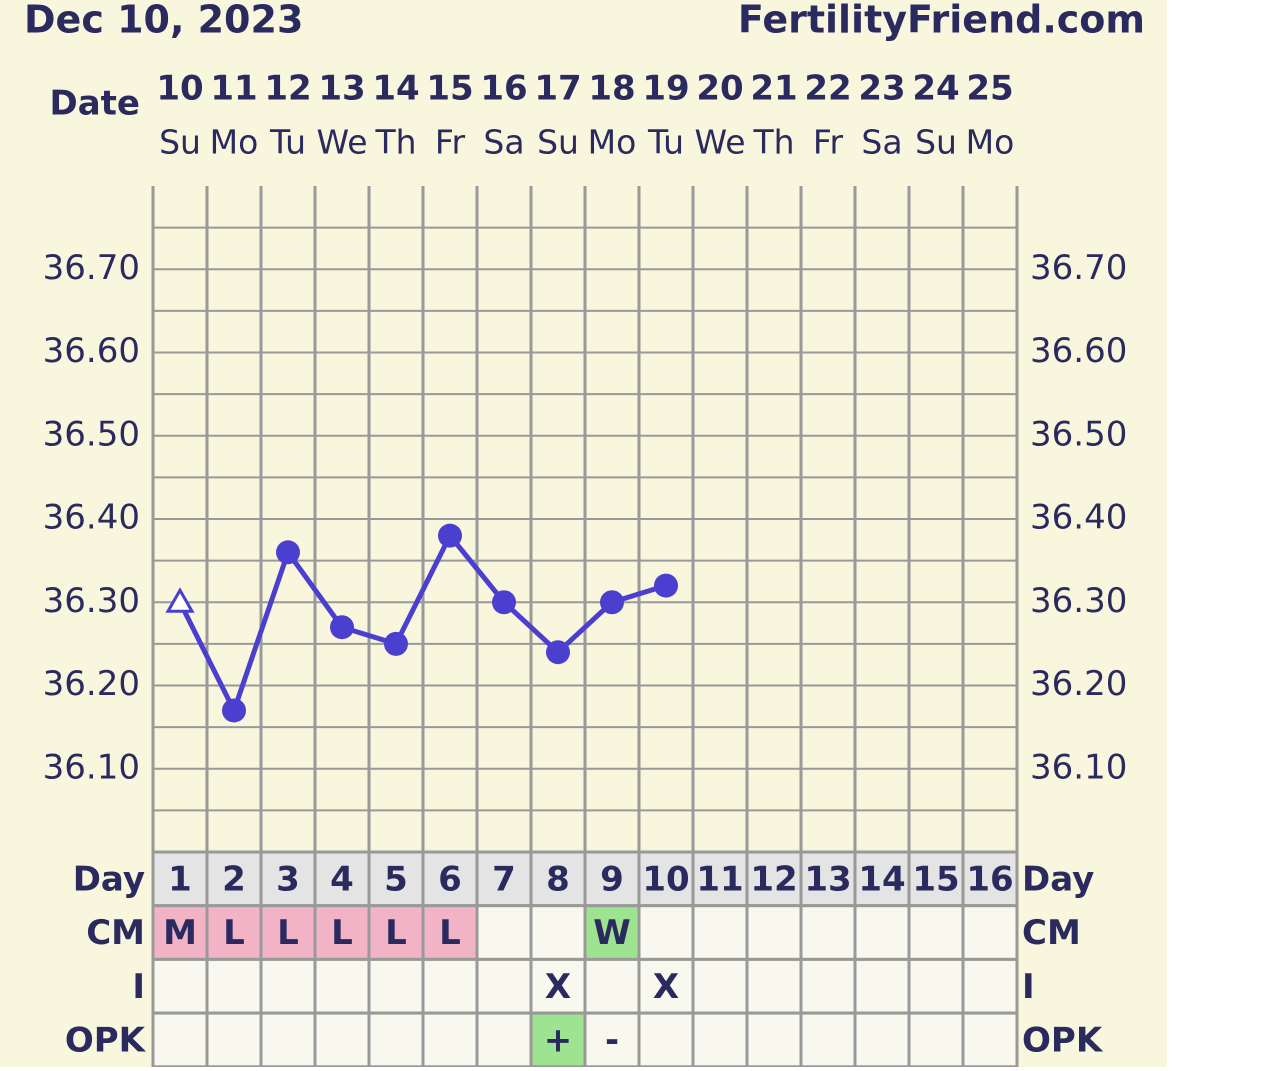 The height and width of the screenshot is (1071, 1284). Describe the element at coordinates (91, 268) in the screenshot. I see `y-tick-label: 36.70` at that location.